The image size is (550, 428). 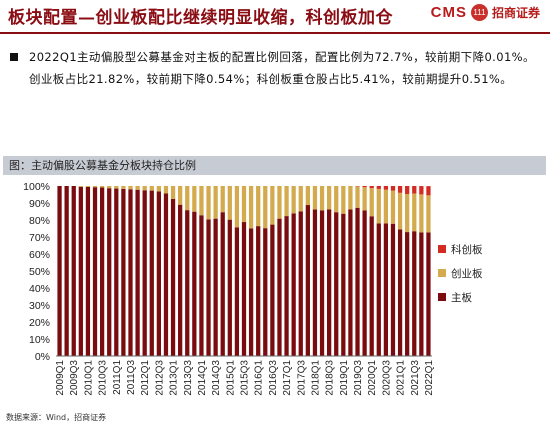 I want to click on y-tick-label: 70%, so click(x=39, y=238).